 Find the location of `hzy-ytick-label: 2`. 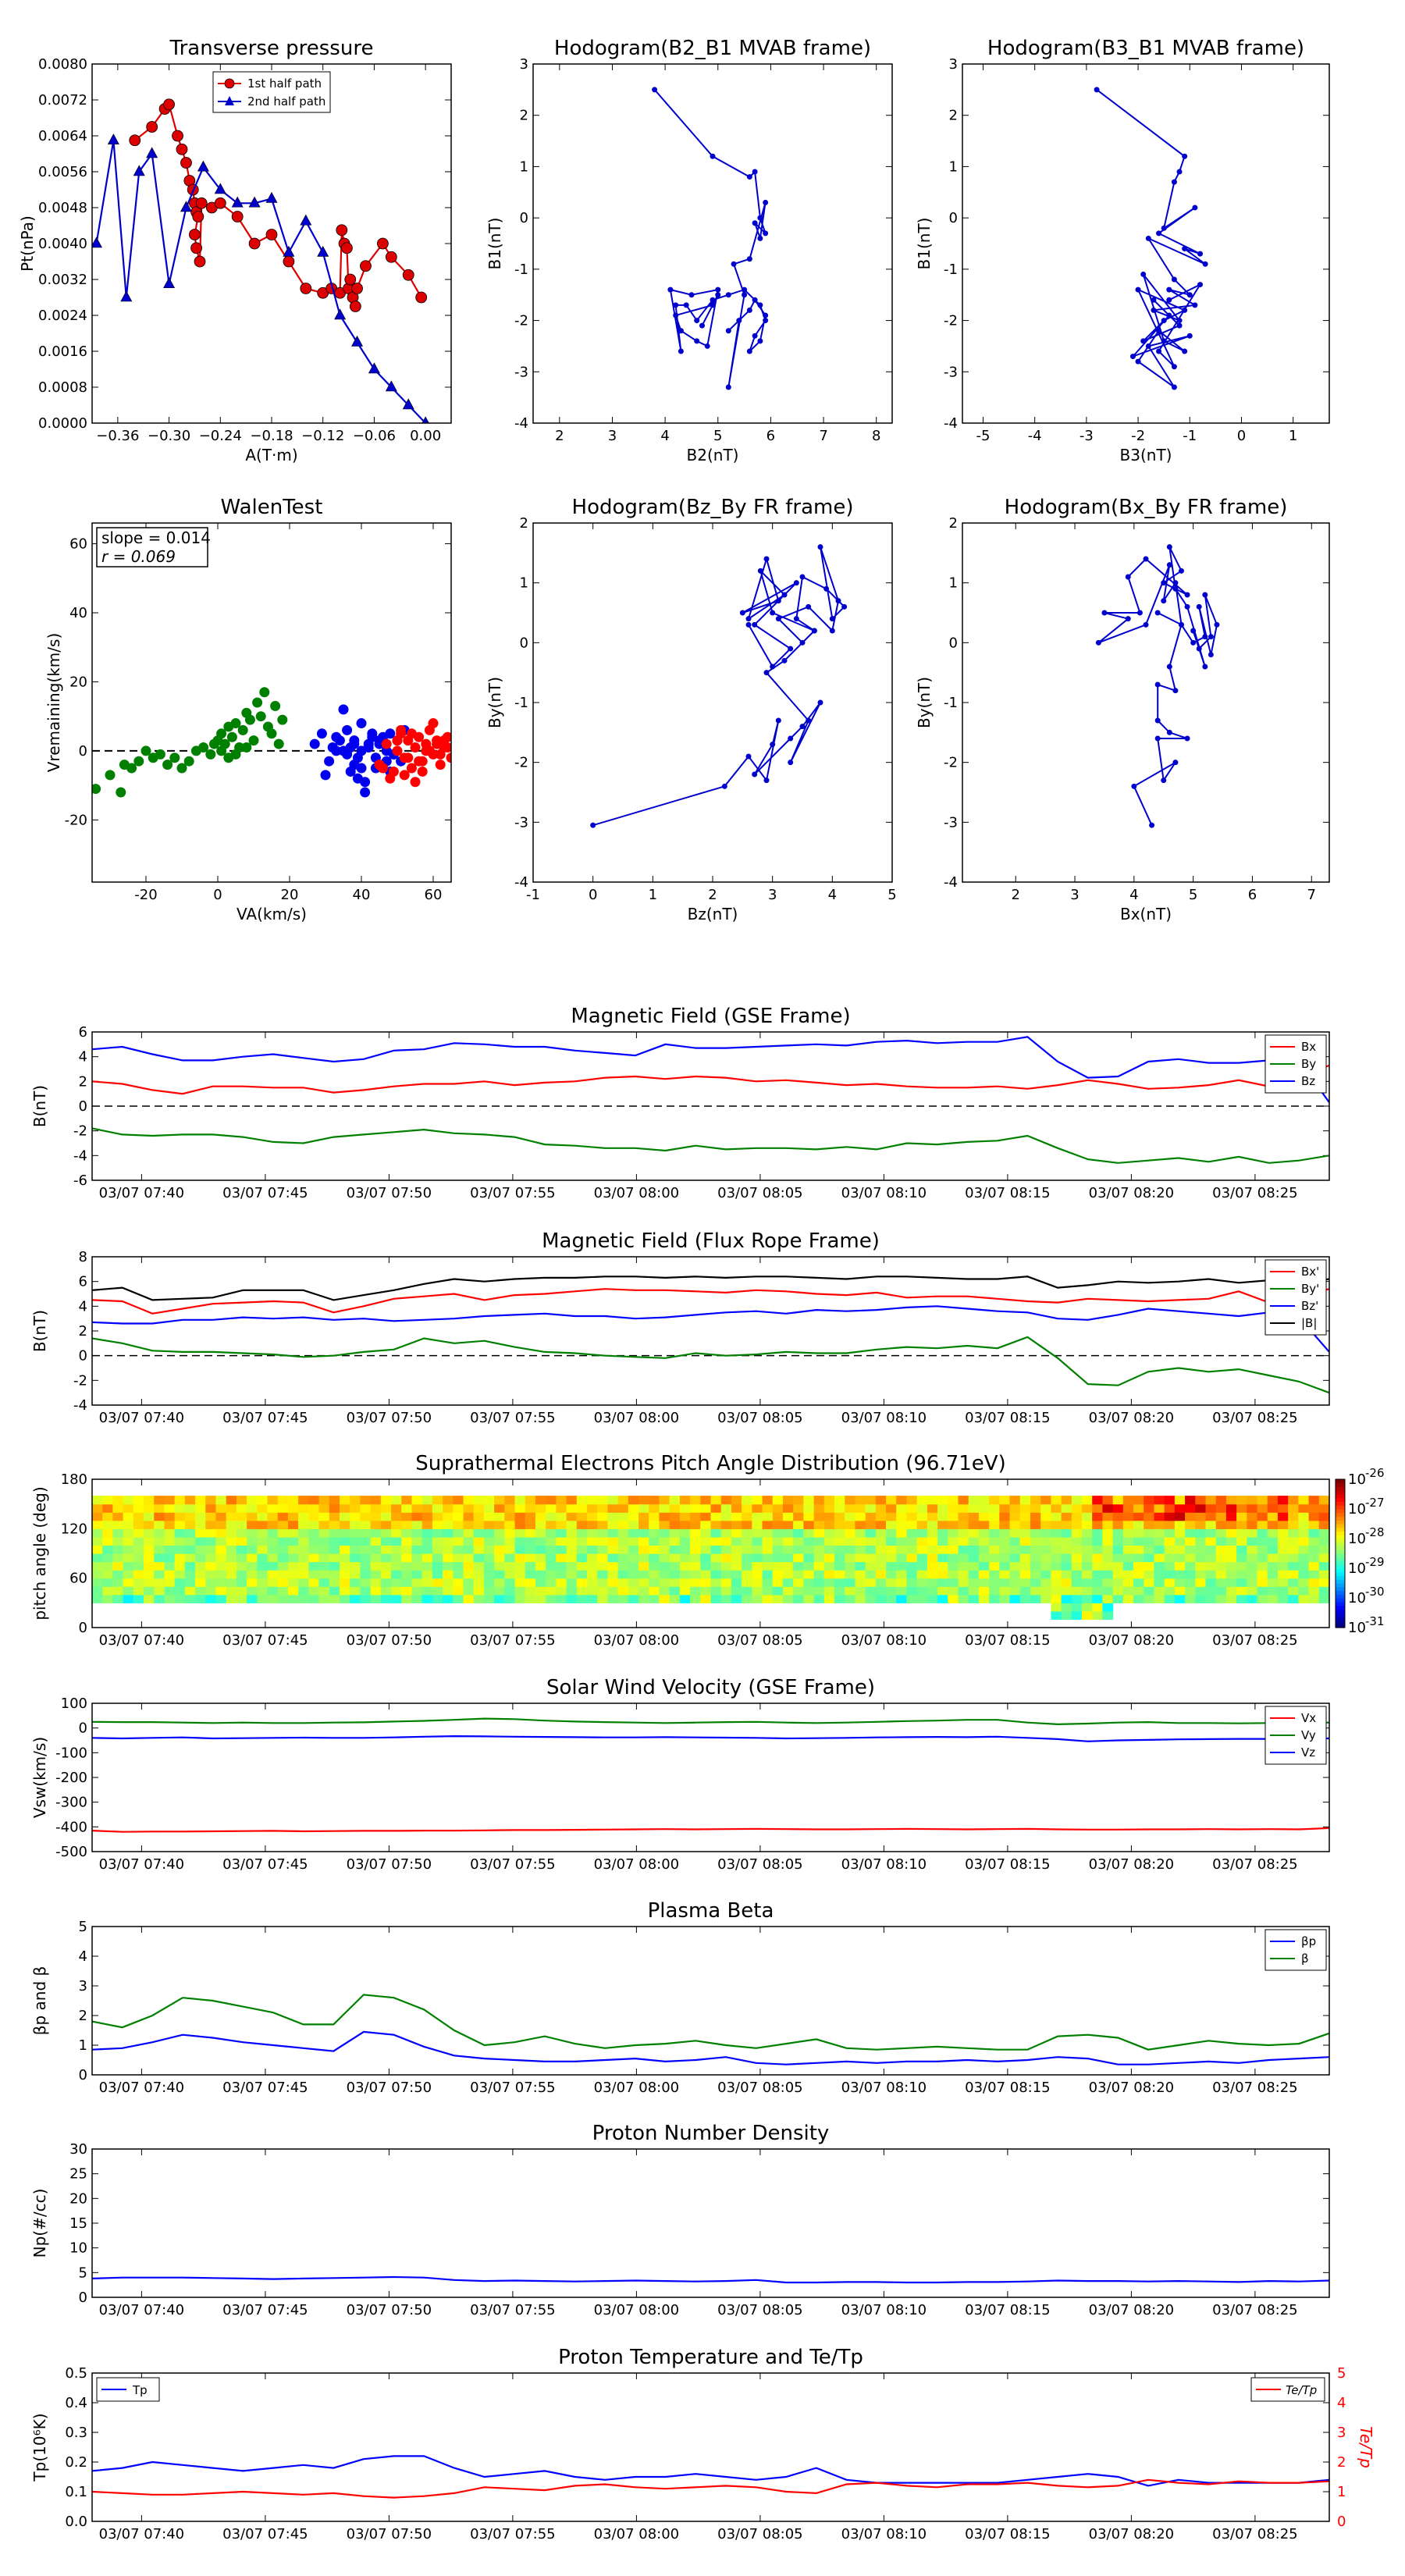

hzy-ytick-label: 2 is located at coordinates (524, 523).